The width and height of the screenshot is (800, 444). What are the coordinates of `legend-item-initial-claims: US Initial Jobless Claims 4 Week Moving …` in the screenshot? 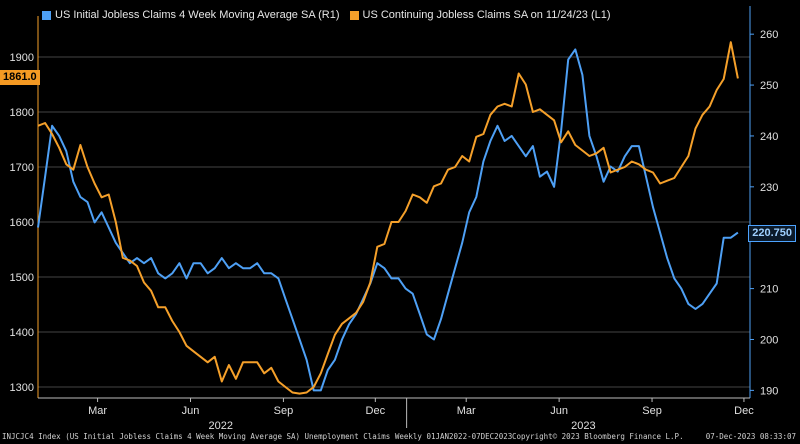 It's located at (191, 15).